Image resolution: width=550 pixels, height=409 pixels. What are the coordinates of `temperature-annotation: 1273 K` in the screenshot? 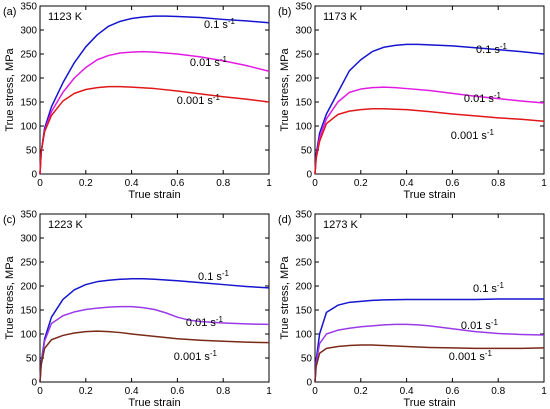 It's located at (341, 225).